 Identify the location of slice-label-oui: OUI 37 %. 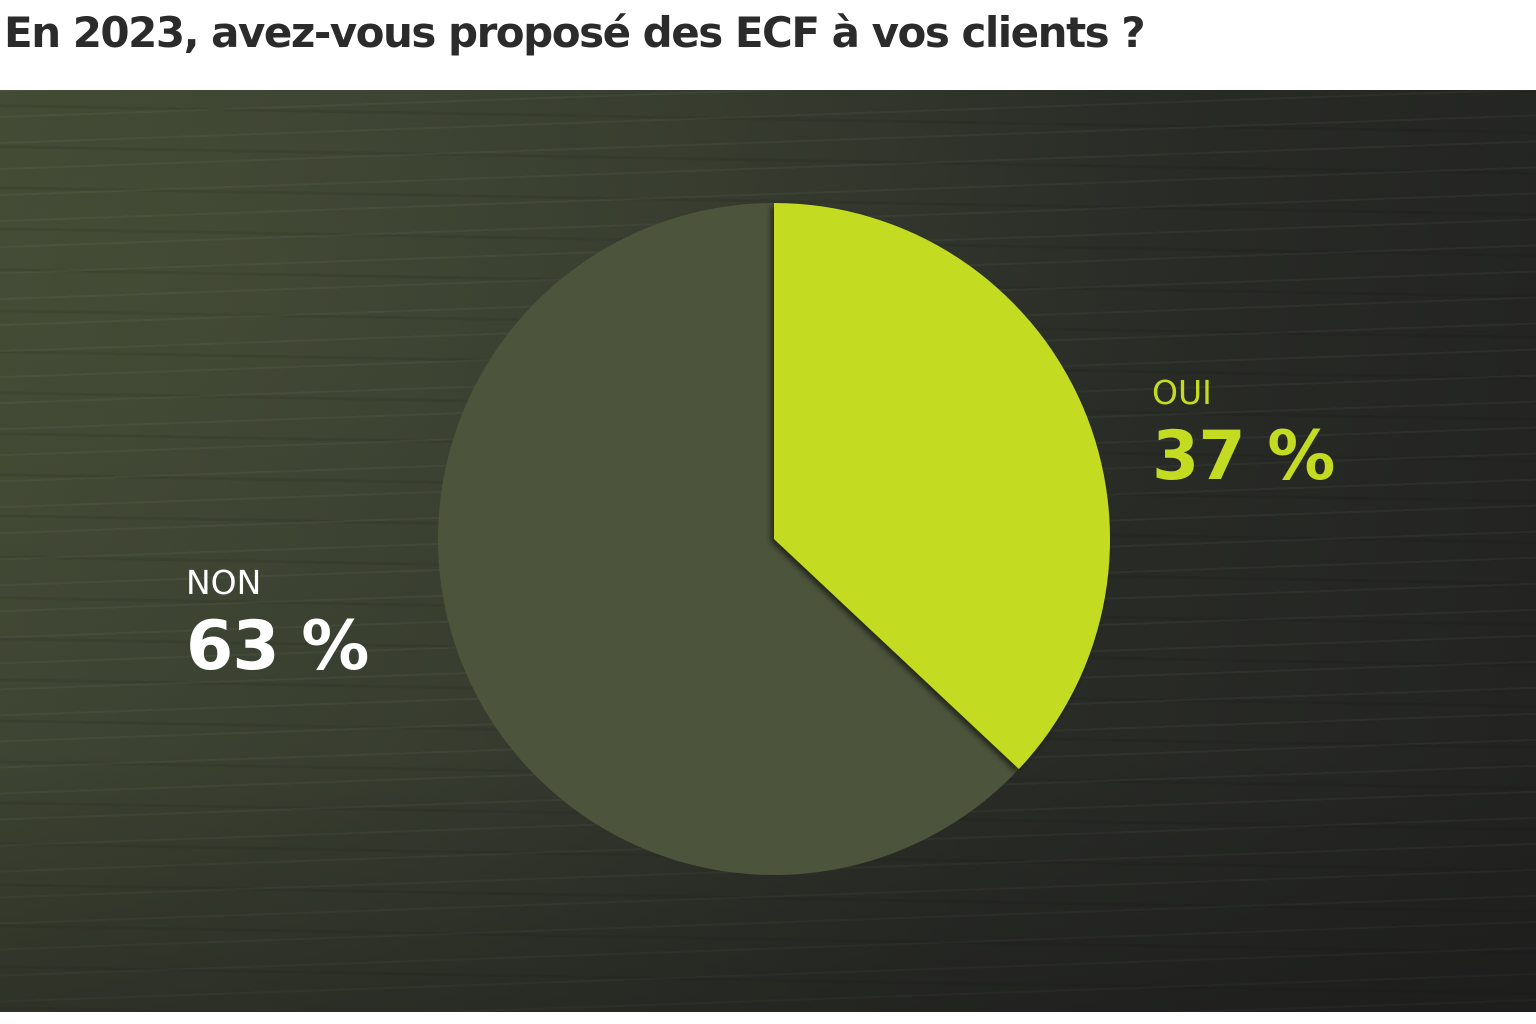
(1243, 434).